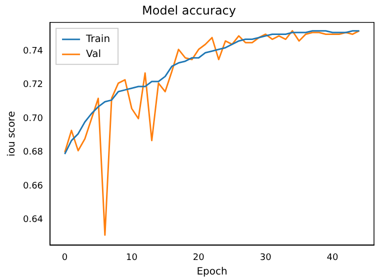 Image resolution: width=392 pixels, height=278 pixels. Describe the element at coordinates (33, 51) in the screenshot. I see `y-tick-label: 0.74` at that location.